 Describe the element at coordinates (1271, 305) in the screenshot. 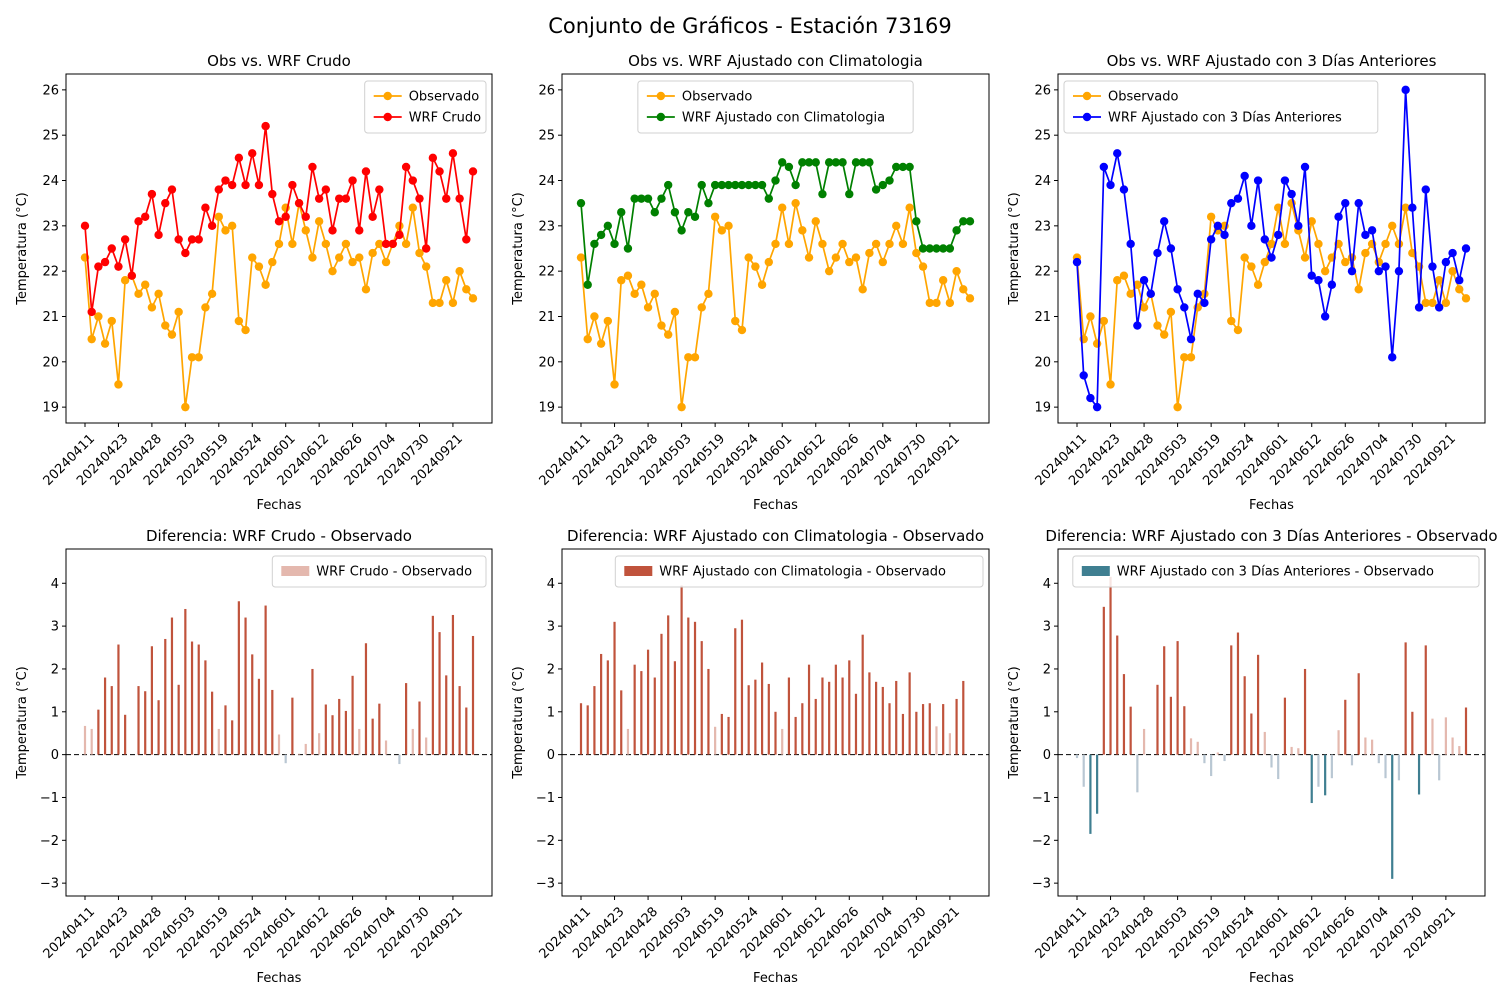

I see `series-observado` at that location.